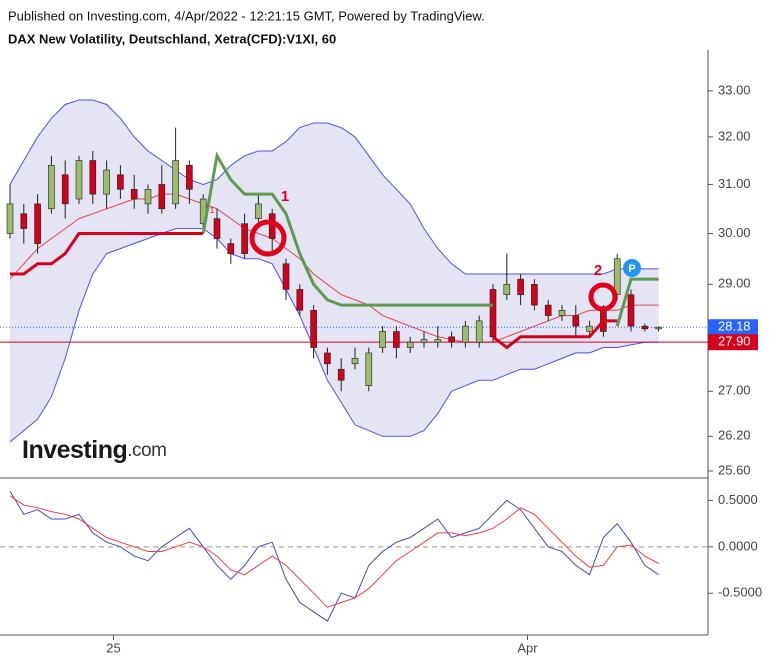  Describe the element at coordinates (74, 450) in the screenshot. I see `logo-word: Investing` at that location.